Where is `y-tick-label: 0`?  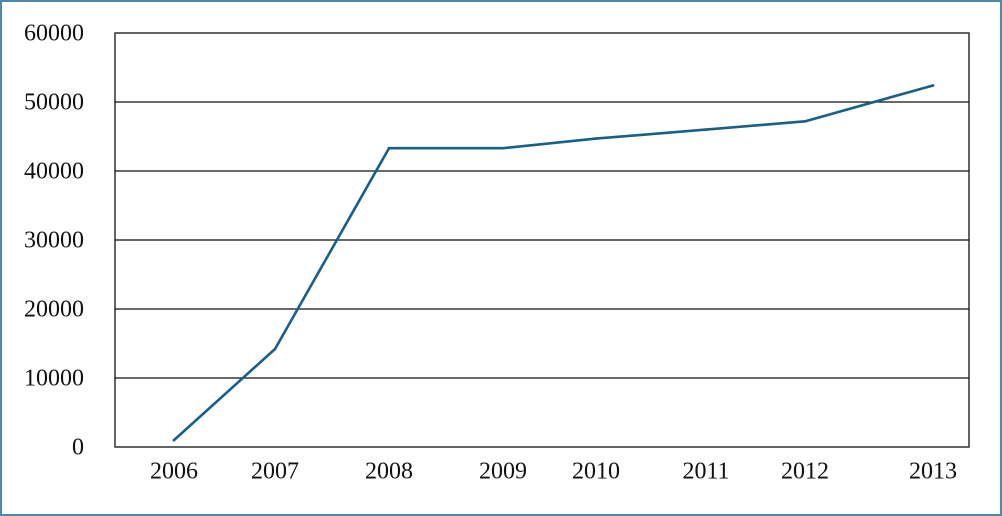
y-tick-label: 0 is located at coordinates (78, 448).